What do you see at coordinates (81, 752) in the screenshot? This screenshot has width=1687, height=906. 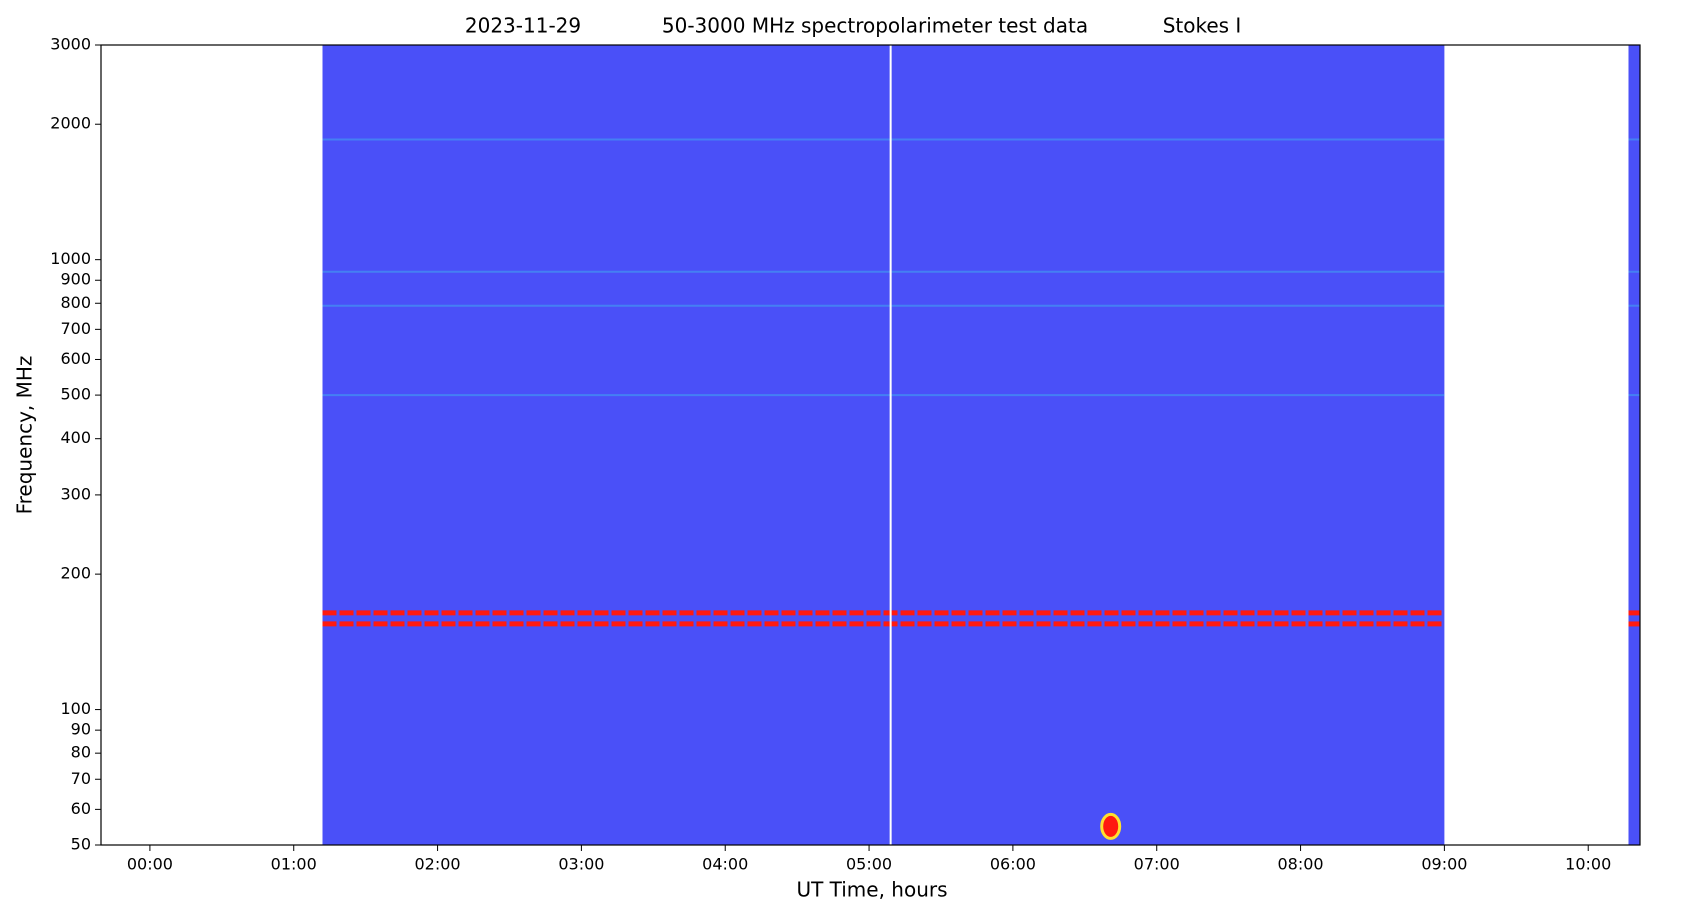 I see `y-tick-label: 80` at bounding box center [81, 752].